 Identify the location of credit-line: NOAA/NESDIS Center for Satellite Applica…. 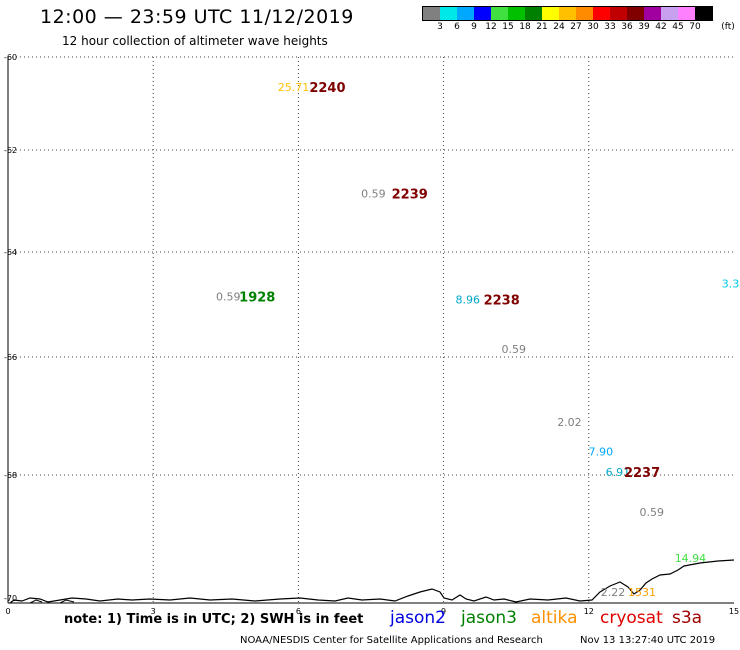
(391, 640).